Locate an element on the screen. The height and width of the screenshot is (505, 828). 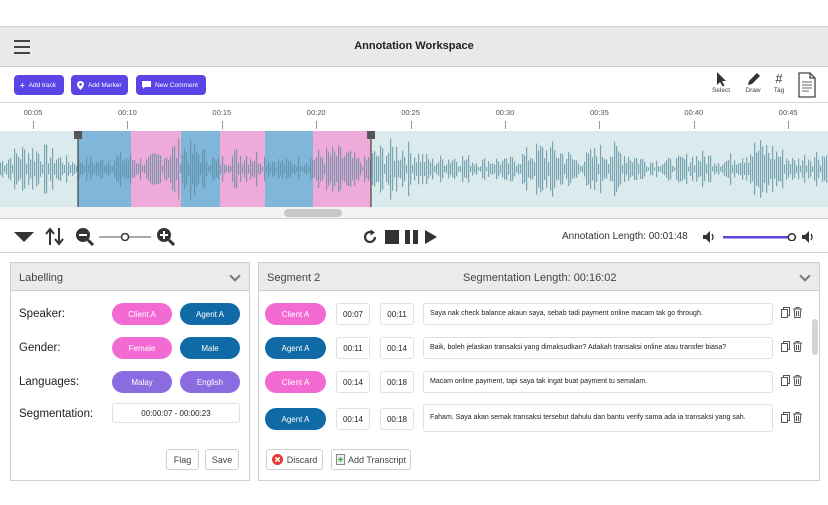
timeline-tick-label: 00:40 is located at coordinates (694, 112).